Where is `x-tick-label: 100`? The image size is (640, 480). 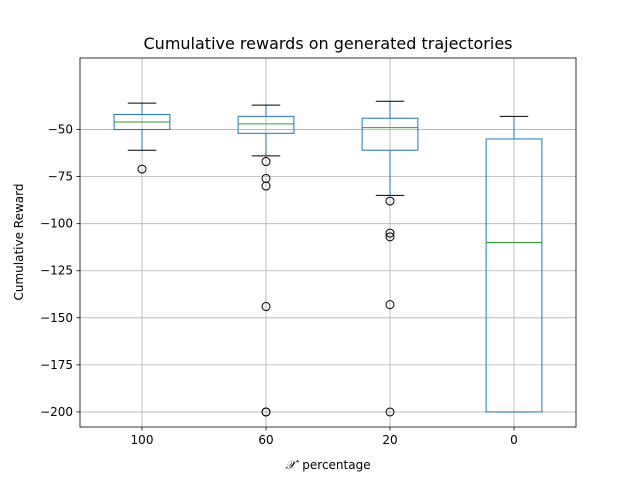
x-tick-label: 100 is located at coordinates (142, 440).